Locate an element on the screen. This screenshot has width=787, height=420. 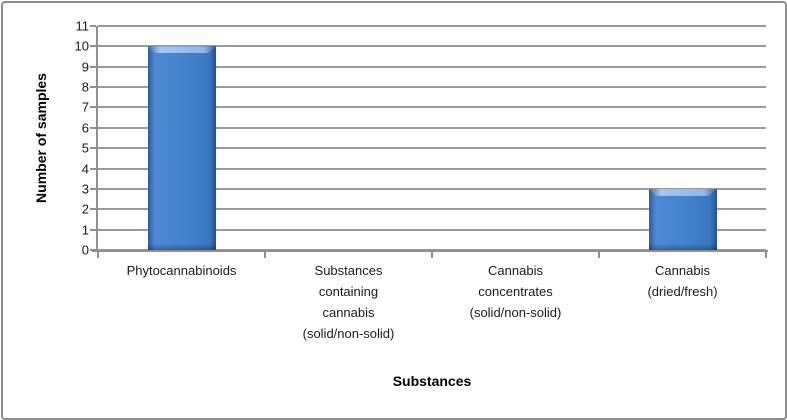
category-label-2: Cannabis concentrates (solid/non-solid) is located at coordinates (515, 291).